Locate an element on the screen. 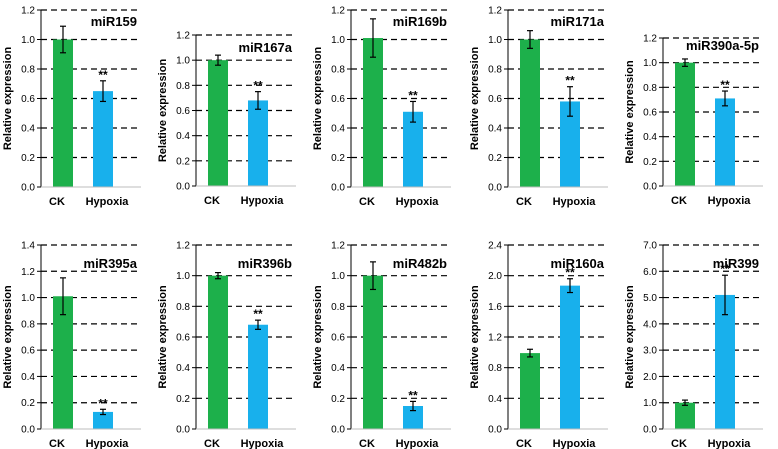  y-tick-label: 3.0 is located at coordinates (650, 351).